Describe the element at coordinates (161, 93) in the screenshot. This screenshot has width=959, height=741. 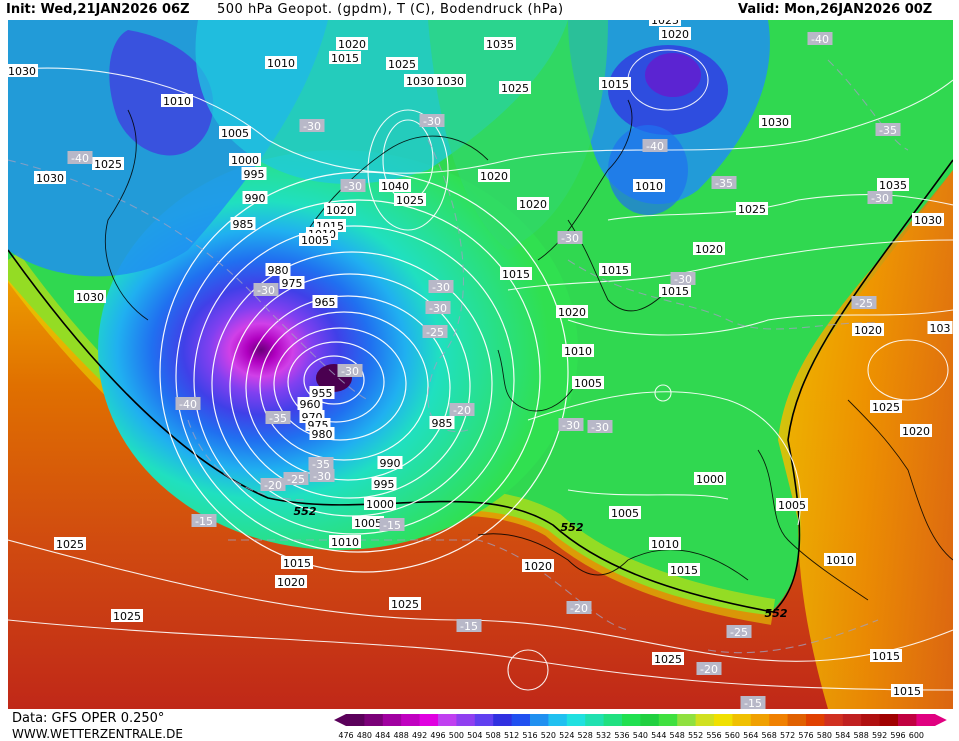
I see `cold-air-northwest-core` at that location.